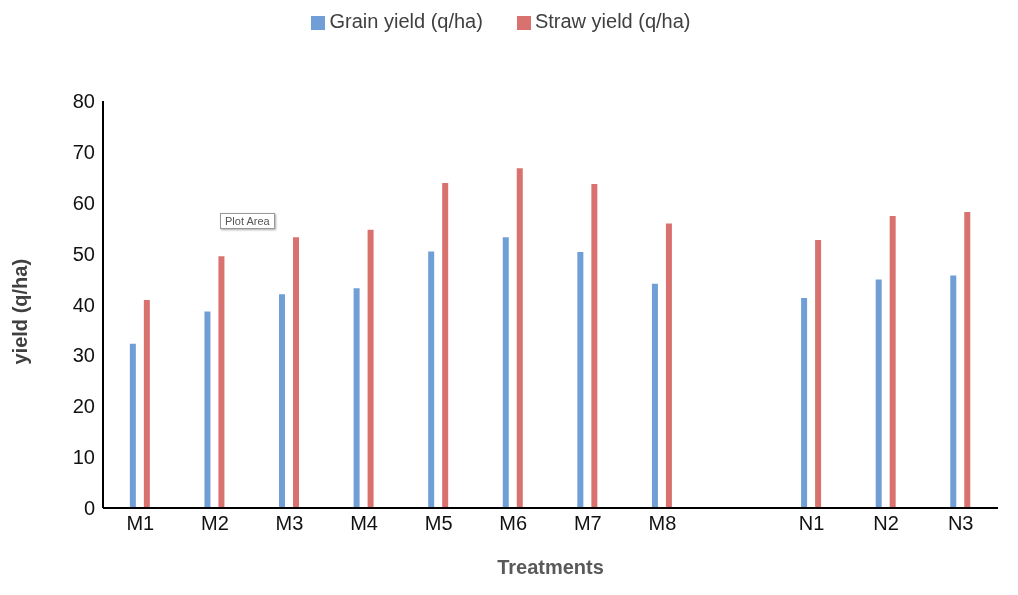 The image size is (1018, 595). What do you see at coordinates (513, 523) in the screenshot?
I see `x-tick-label: M6` at bounding box center [513, 523].